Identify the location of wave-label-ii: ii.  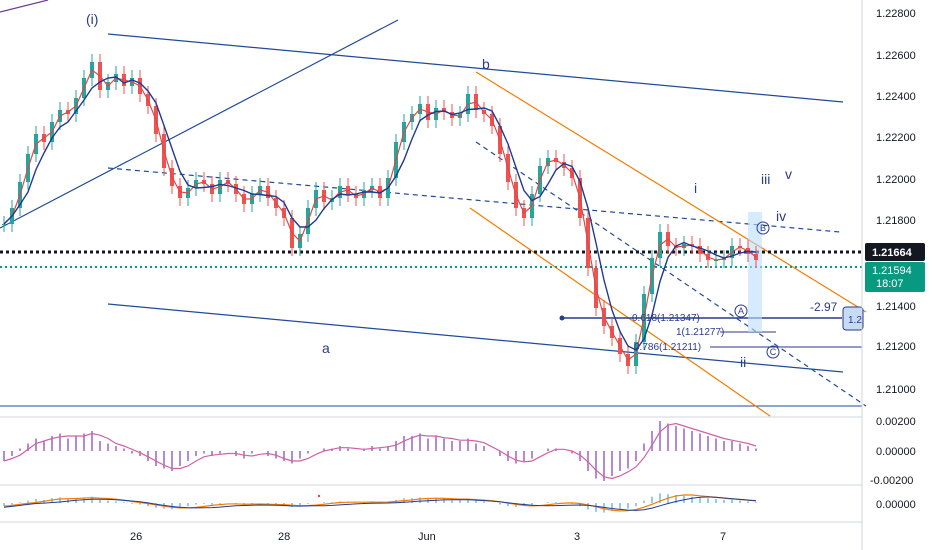
(743, 362).